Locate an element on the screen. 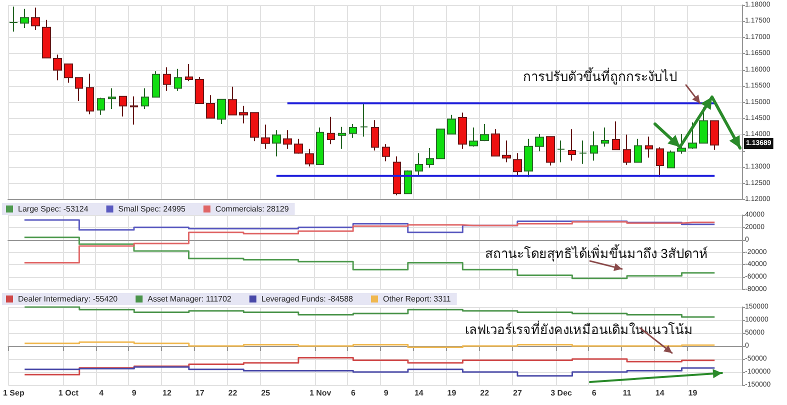 The image size is (787, 405). x-tick-label: 27 is located at coordinates (517, 393).